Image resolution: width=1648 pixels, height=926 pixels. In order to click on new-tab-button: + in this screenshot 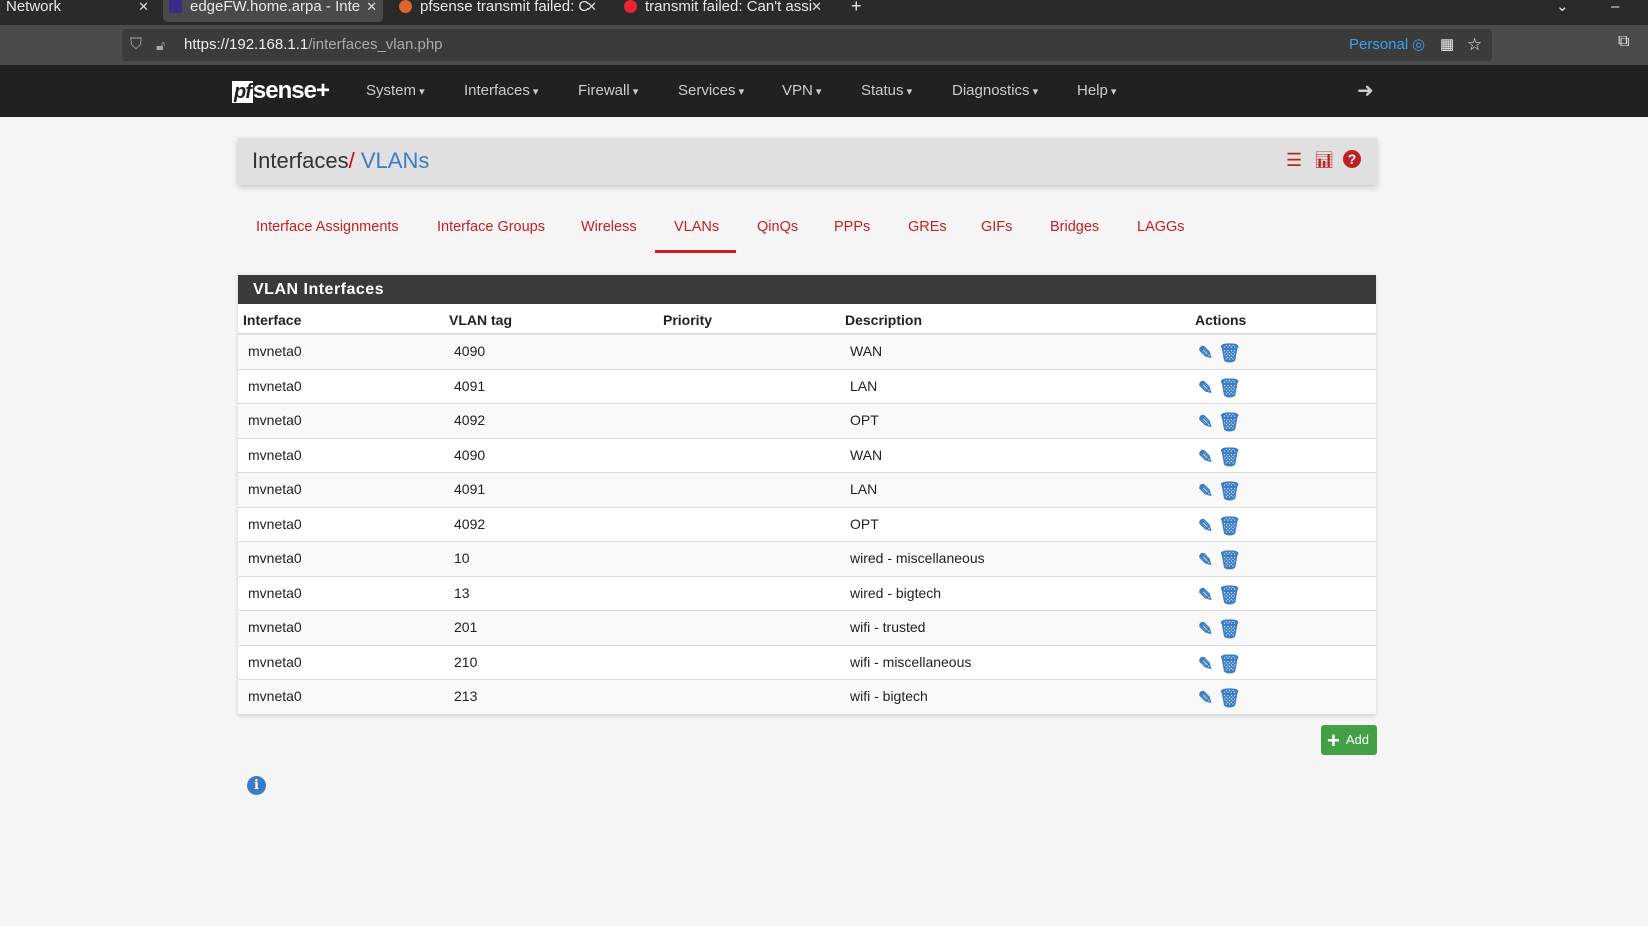, I will do `click(856, 8)`.